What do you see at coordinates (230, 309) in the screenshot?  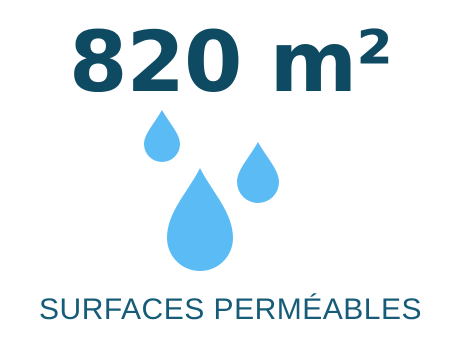 I see `stat-label: SURFACES PERMÉABLES` at bounding box center [230, 309].